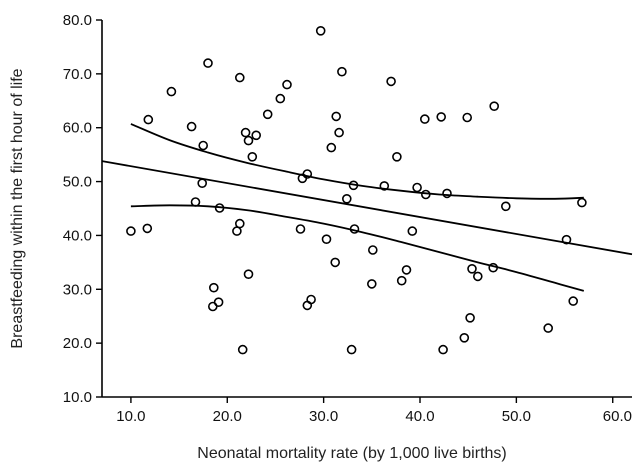 Image resolution: width=633 pixels, height=468 pixels. What do you see at coordinates (77, 343) in the screenshot?
I see `y-tick-label: 20.0` at bounding box center [77, 343].